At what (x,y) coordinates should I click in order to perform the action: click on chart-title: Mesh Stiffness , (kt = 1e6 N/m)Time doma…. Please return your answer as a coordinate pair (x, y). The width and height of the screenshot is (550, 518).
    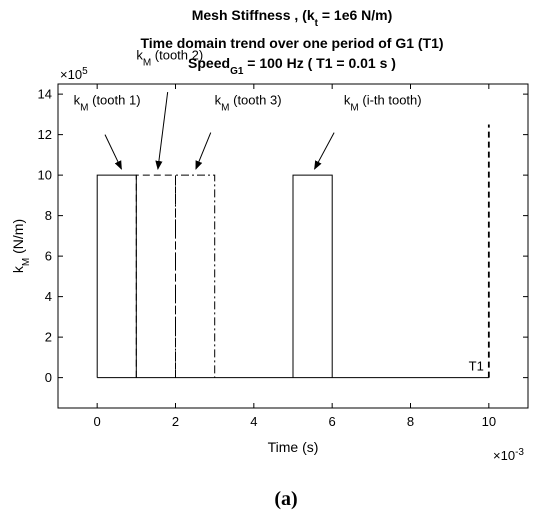
    Looking at the image, I should click on (291, 42).